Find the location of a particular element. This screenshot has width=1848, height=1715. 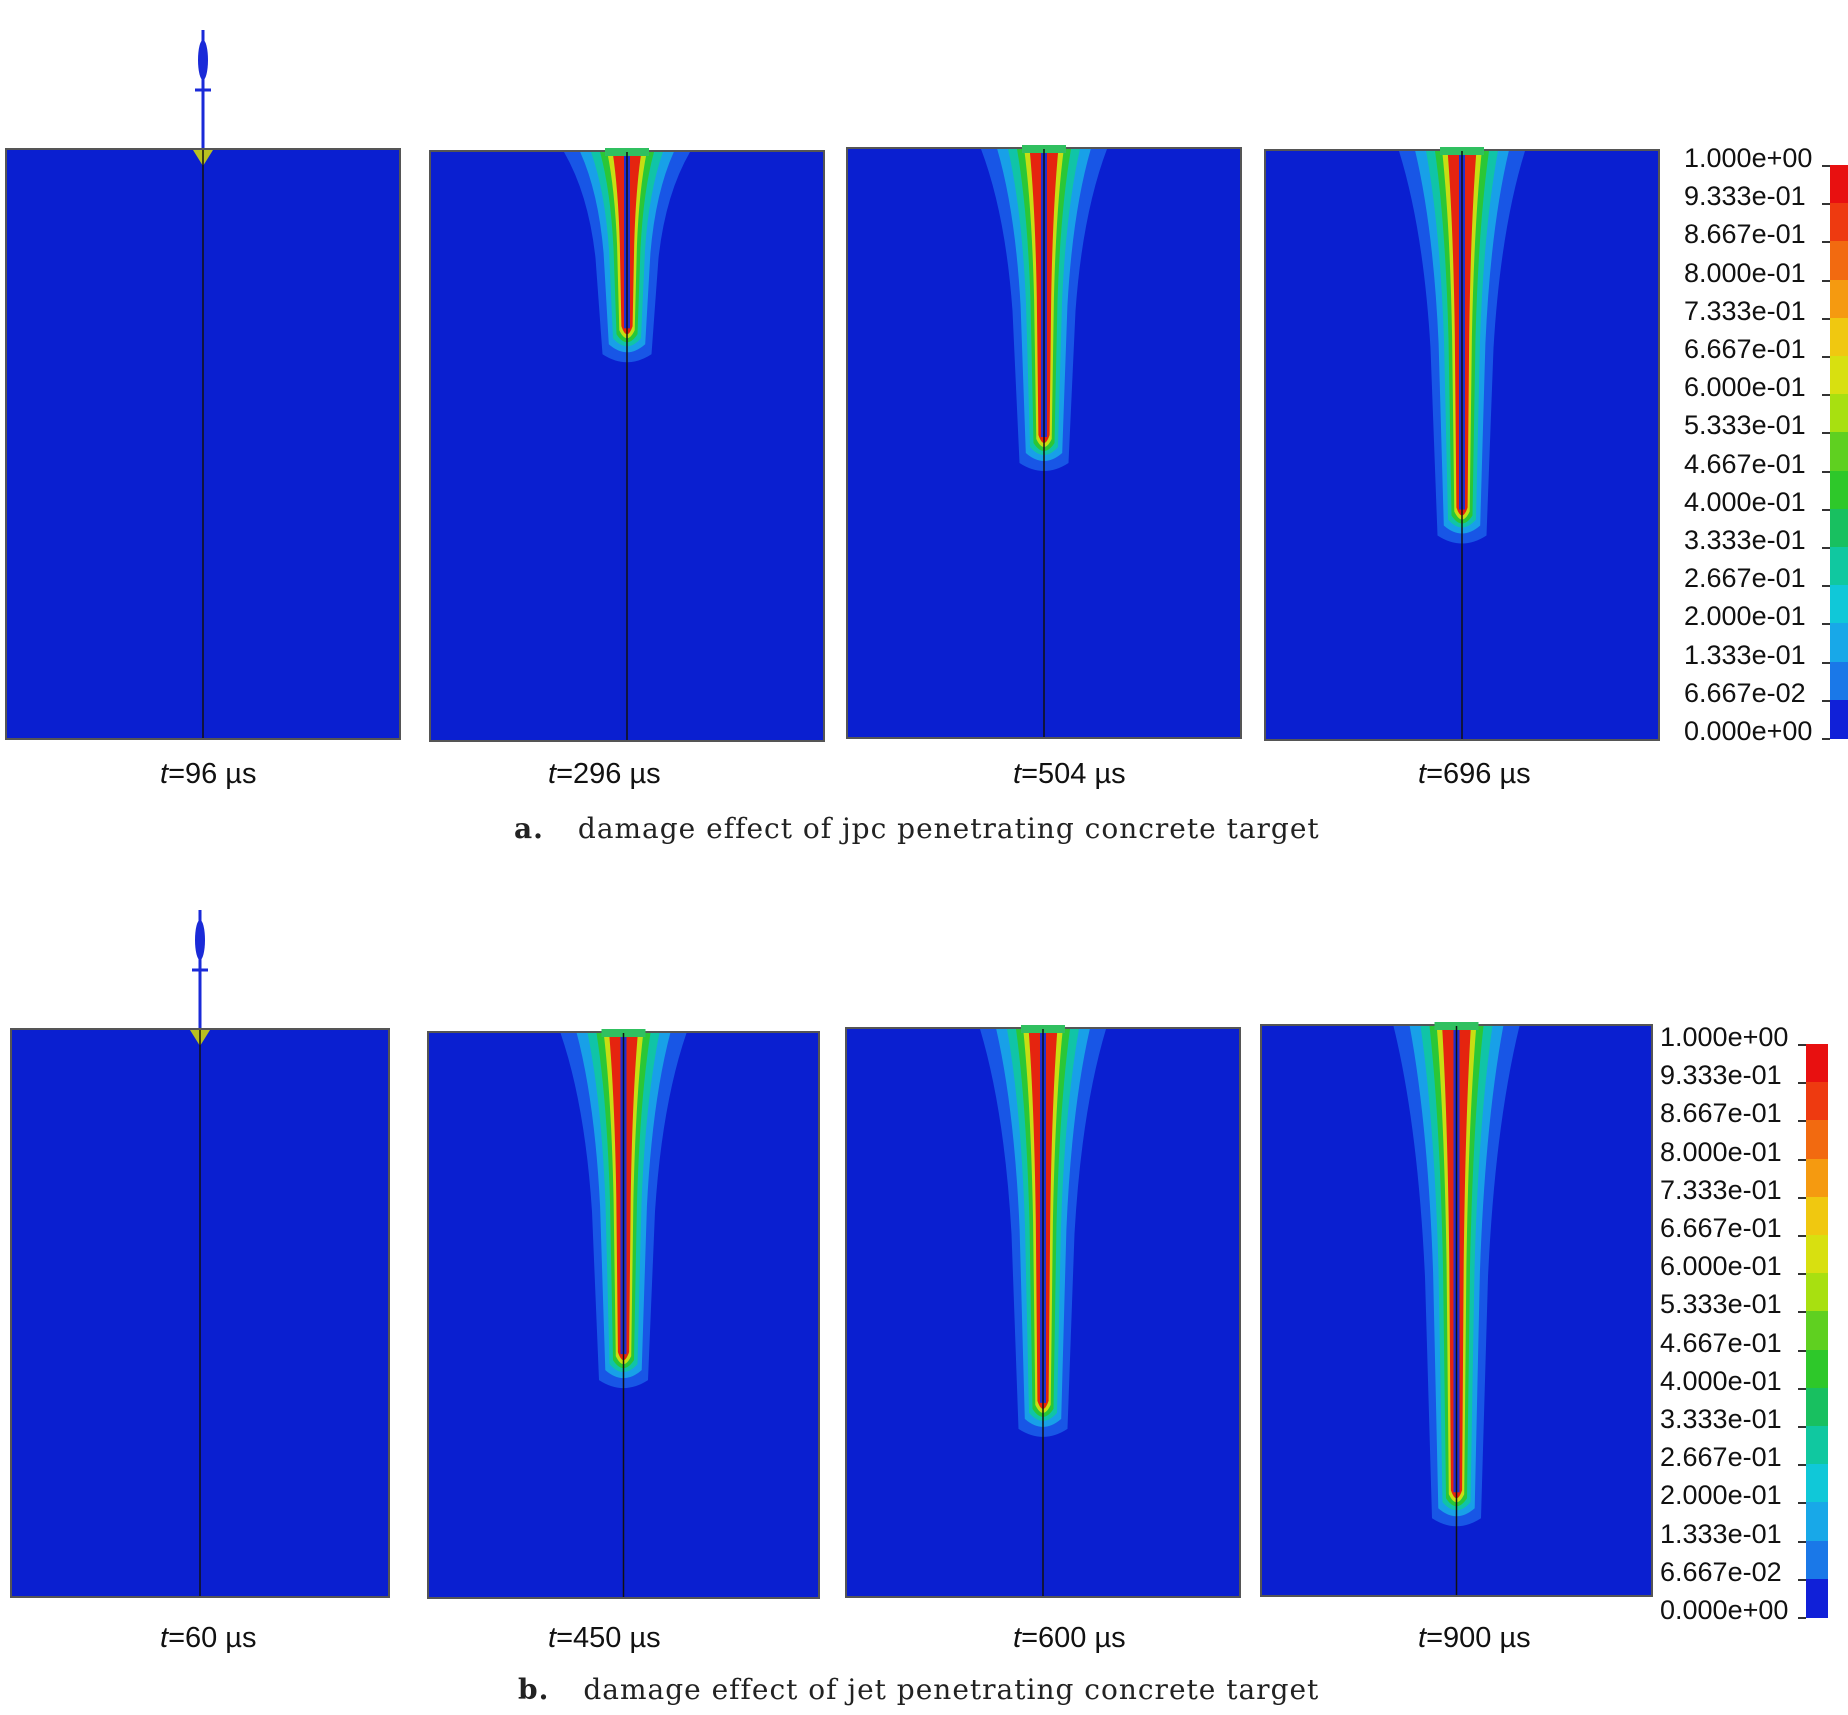

time-label-a2: t=296 µs is located at coordinates (604, 774).